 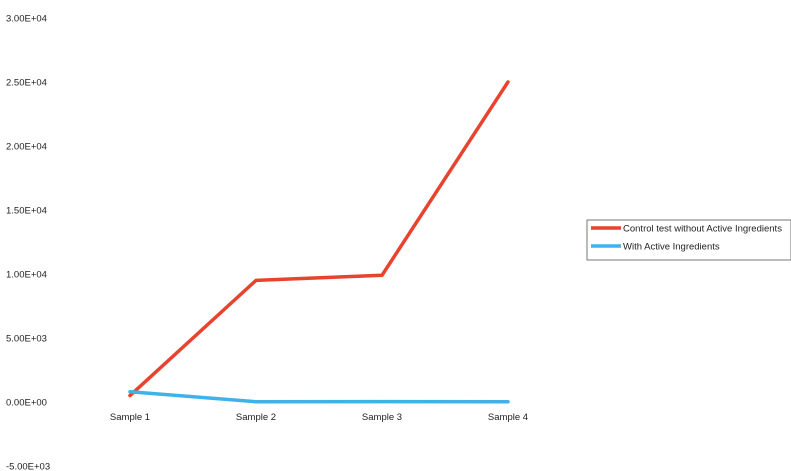 What do you see at coordinates (26, 403) in the screenshot?
I see `y-tick-label: 0.00E+00` at bounding box center [26, 403].